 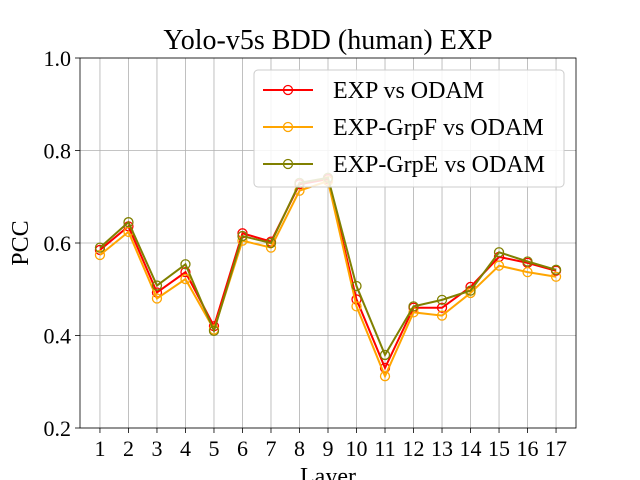 I want to click on y-tick-label: 1.0, so click(x=58, y=58).